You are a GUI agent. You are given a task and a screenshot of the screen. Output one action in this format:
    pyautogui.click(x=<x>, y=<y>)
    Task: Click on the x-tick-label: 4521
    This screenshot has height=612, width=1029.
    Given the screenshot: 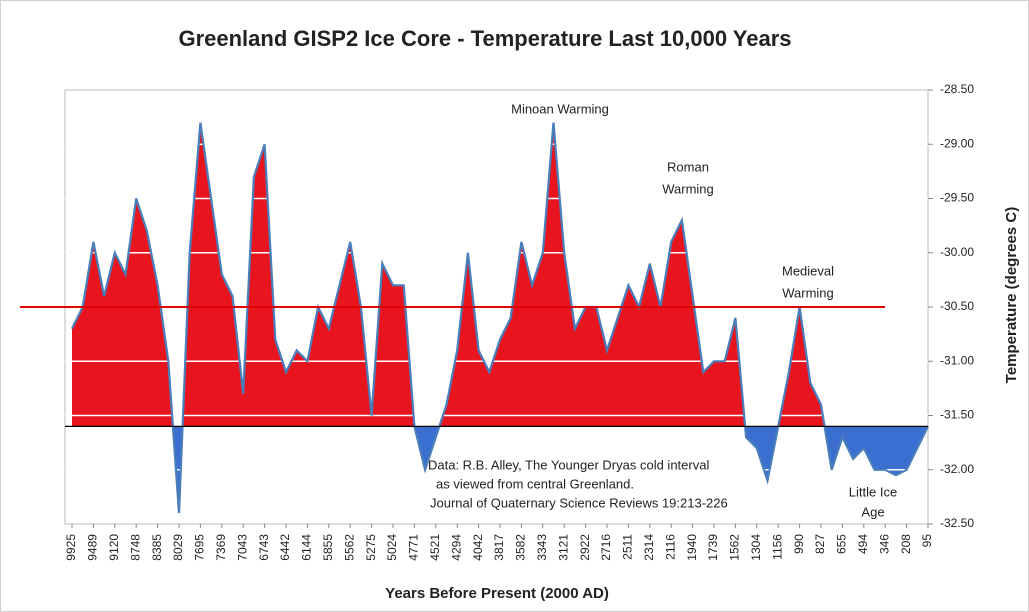 What is the action you would take?
    pyautogui.click(x=435, y=547)
    